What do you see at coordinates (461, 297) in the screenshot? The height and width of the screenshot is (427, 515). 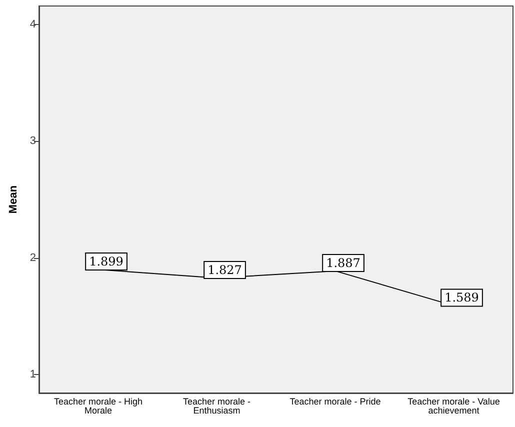 I see `data-label: 1.589` at bounding box center [461, 297].